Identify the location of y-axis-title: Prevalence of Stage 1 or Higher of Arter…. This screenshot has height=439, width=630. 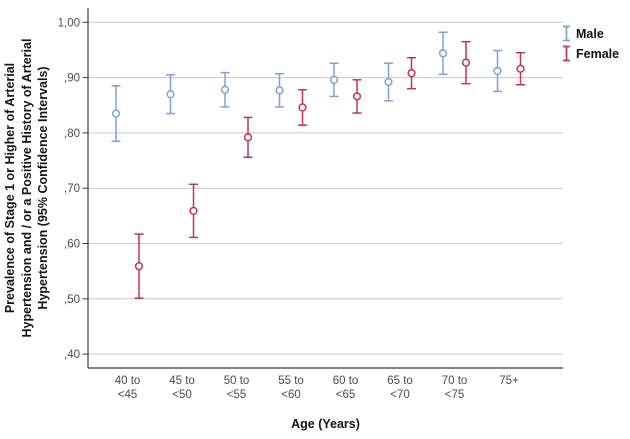
(29, 188).